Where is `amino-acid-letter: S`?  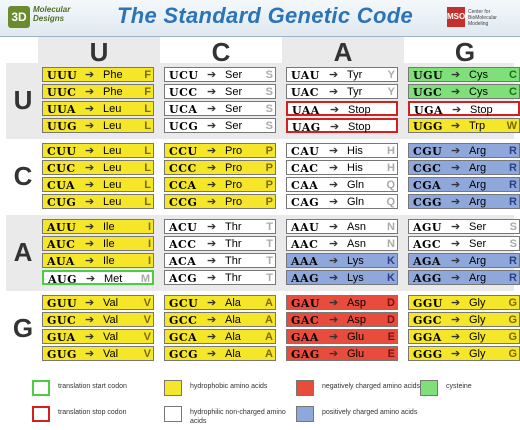 amino-acid-letter: S is located at coordinates (269, 92).